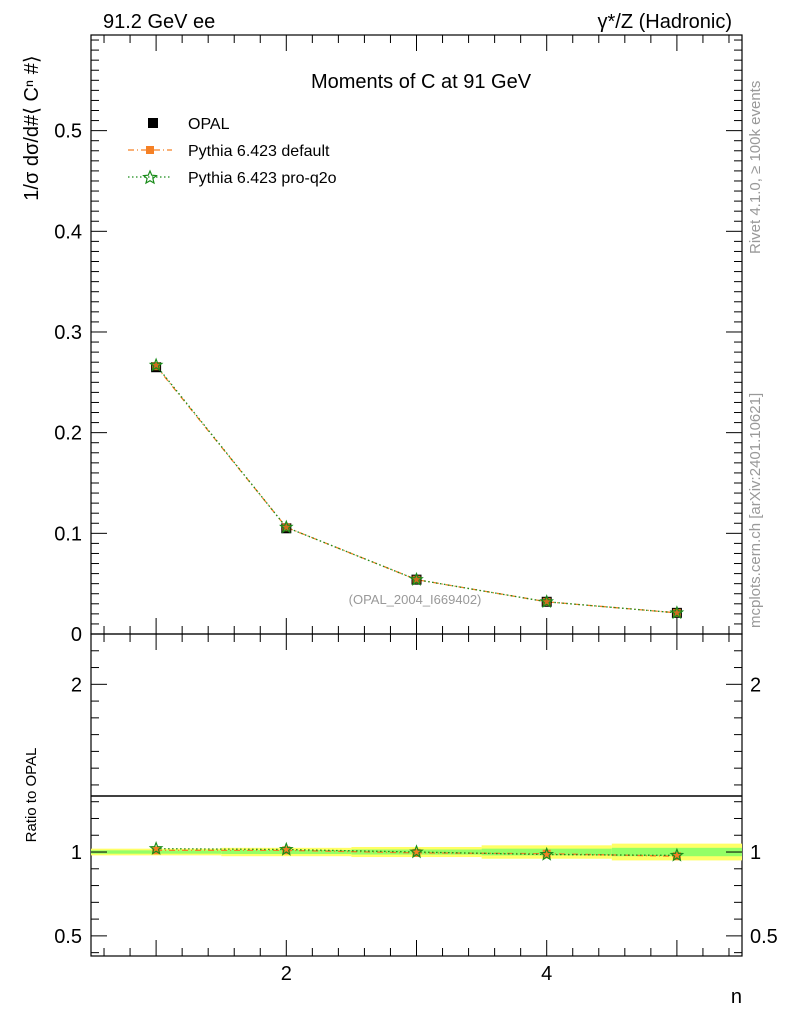  I want to click on ratio-y-tick-label: 1, so click(76, 853).